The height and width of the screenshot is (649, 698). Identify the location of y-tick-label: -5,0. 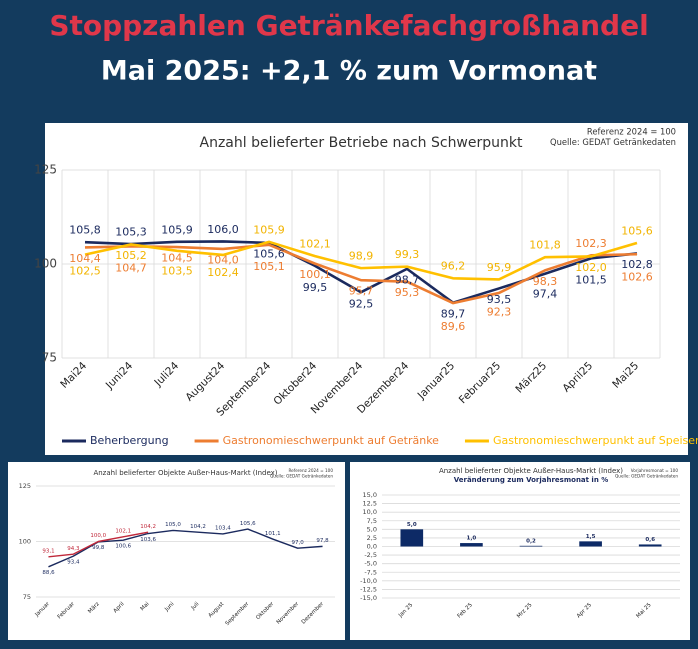
(370, 564).